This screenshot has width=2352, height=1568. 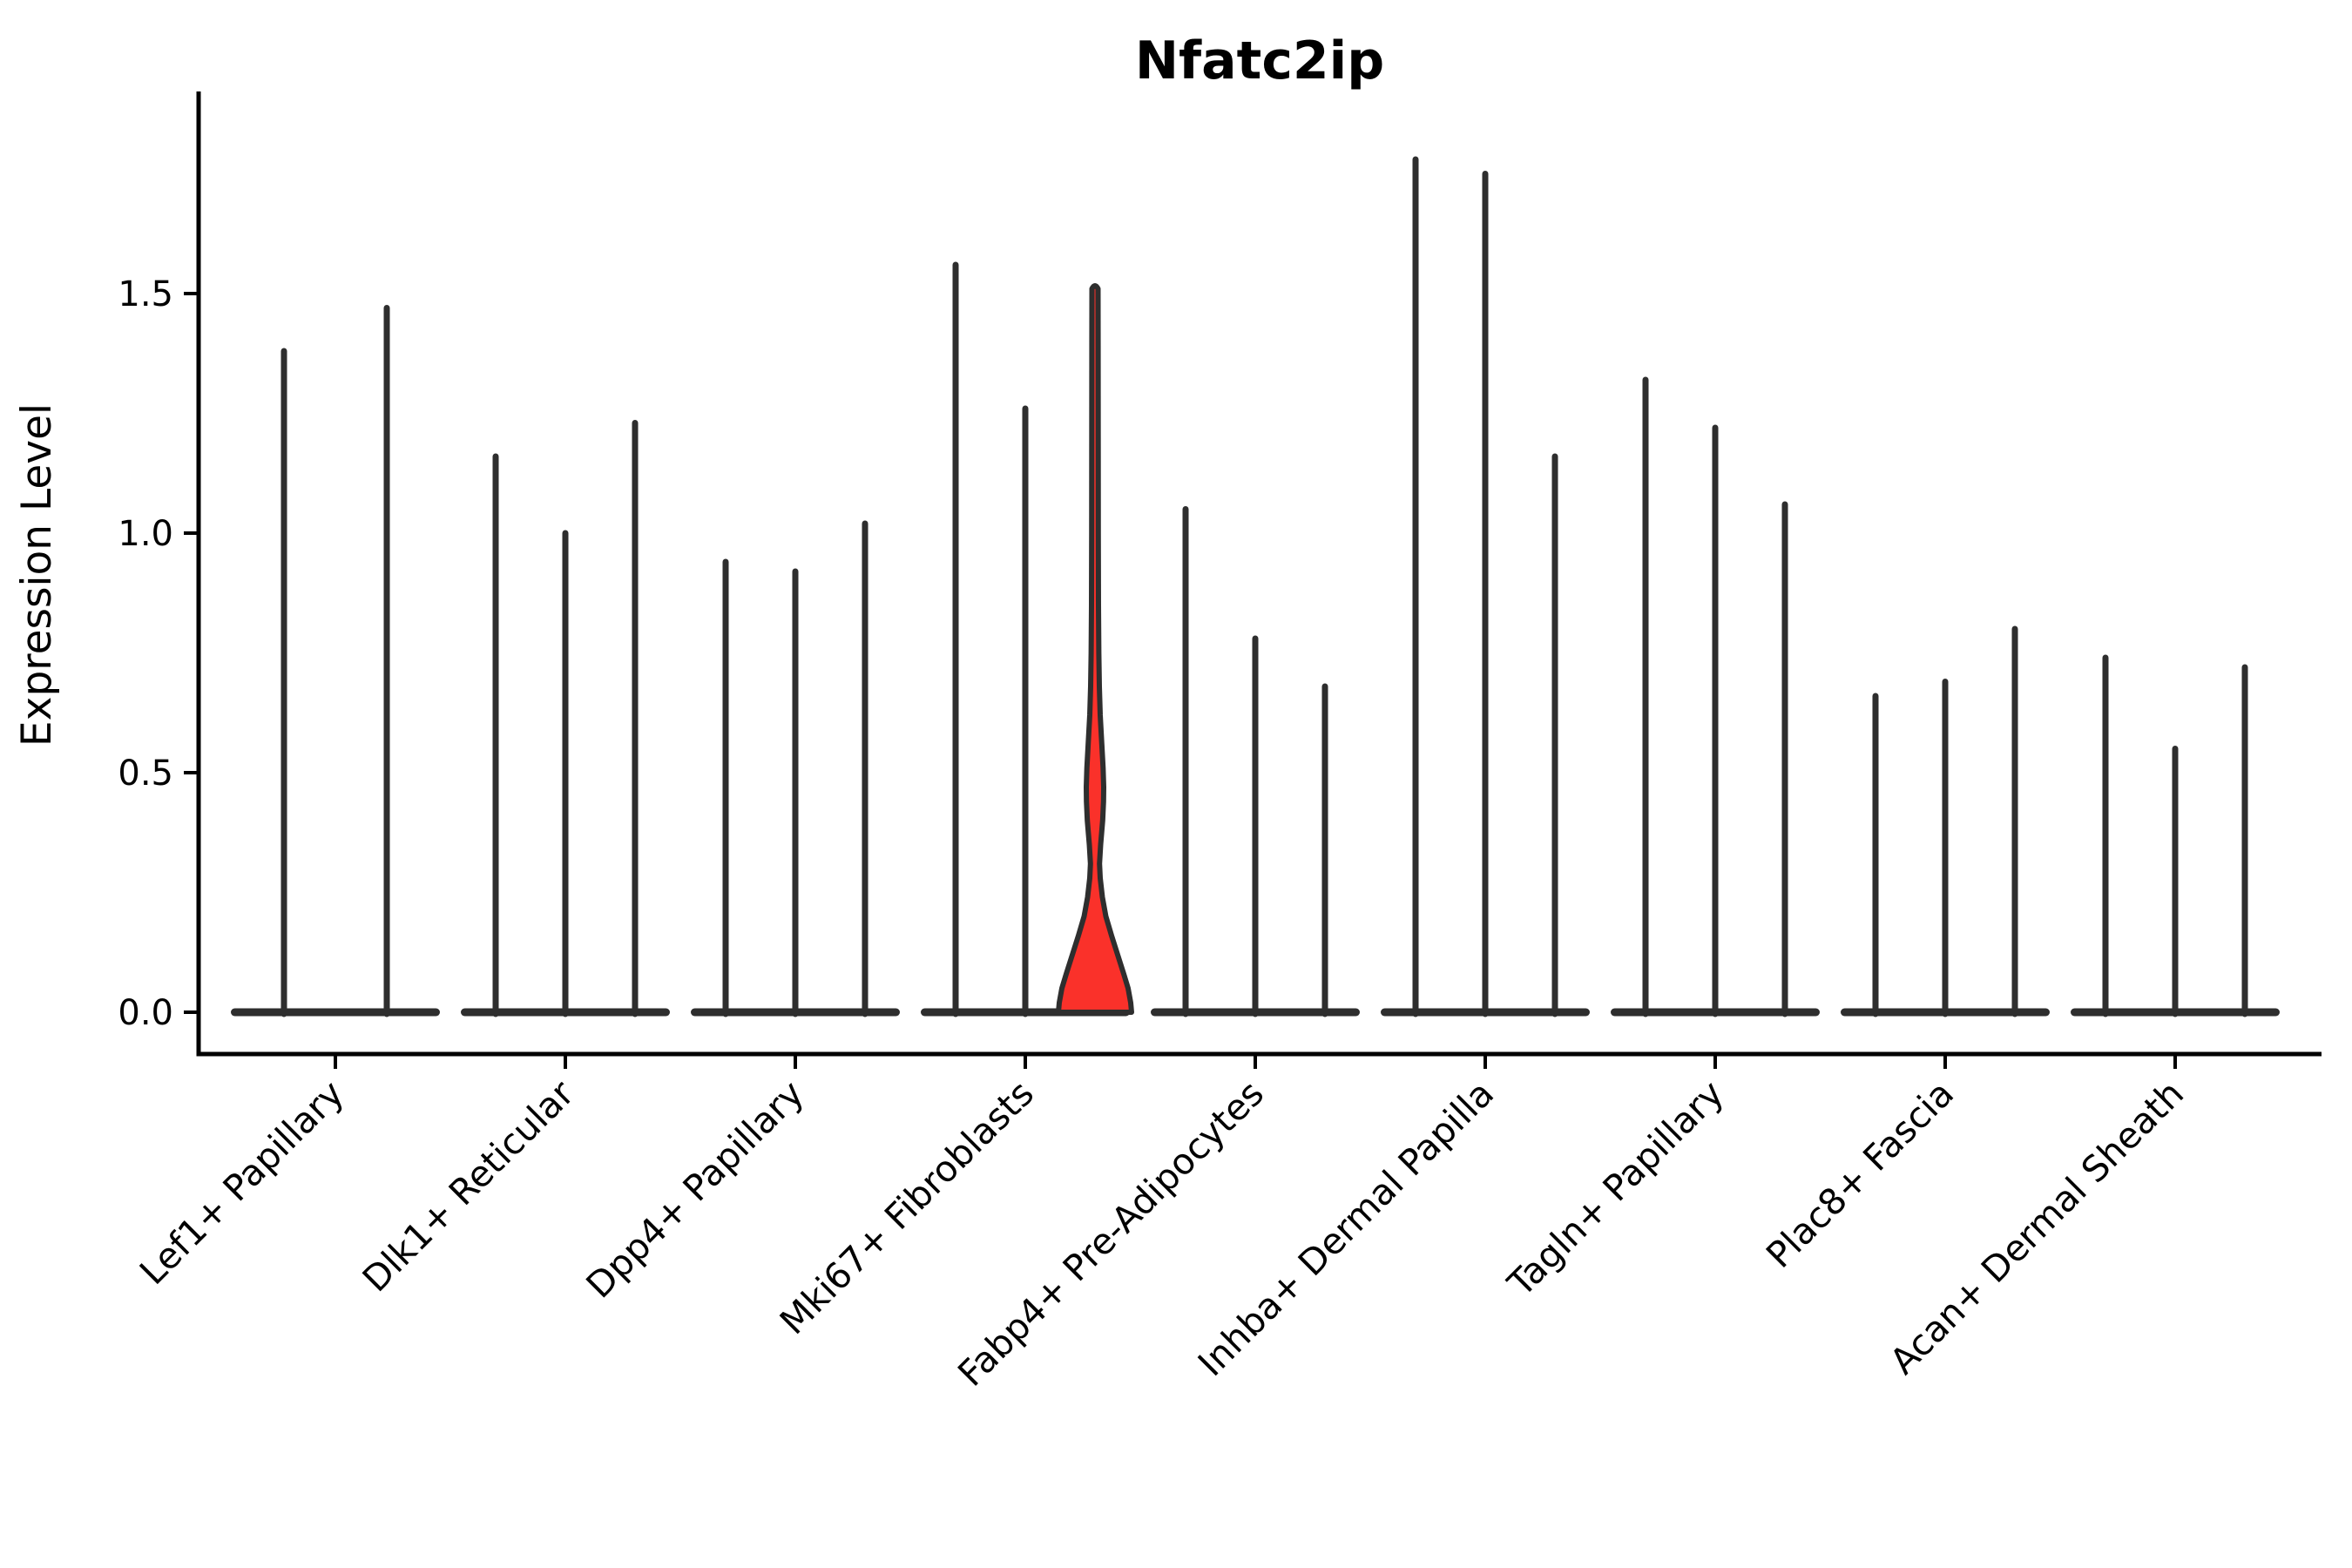 What do you see at coordinates (907, 1207) in the screenshot?
I see `x-tick-label: Mki67+ Fibroblasts` at bounding box center [907, 1207].